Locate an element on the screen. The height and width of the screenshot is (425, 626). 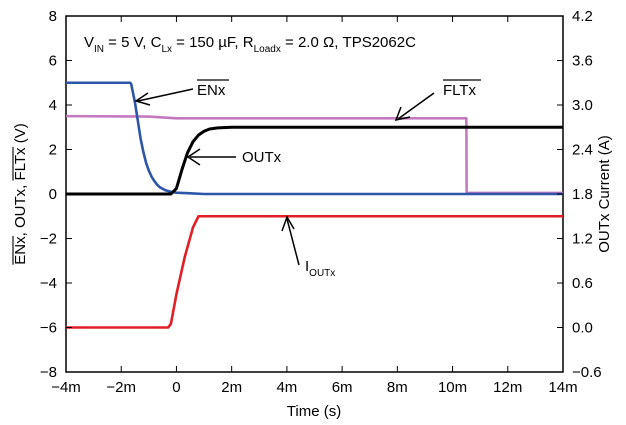
y-axis-left-title: ENx, OUTx, FLTx (V) is located at coordinates (20, 194).